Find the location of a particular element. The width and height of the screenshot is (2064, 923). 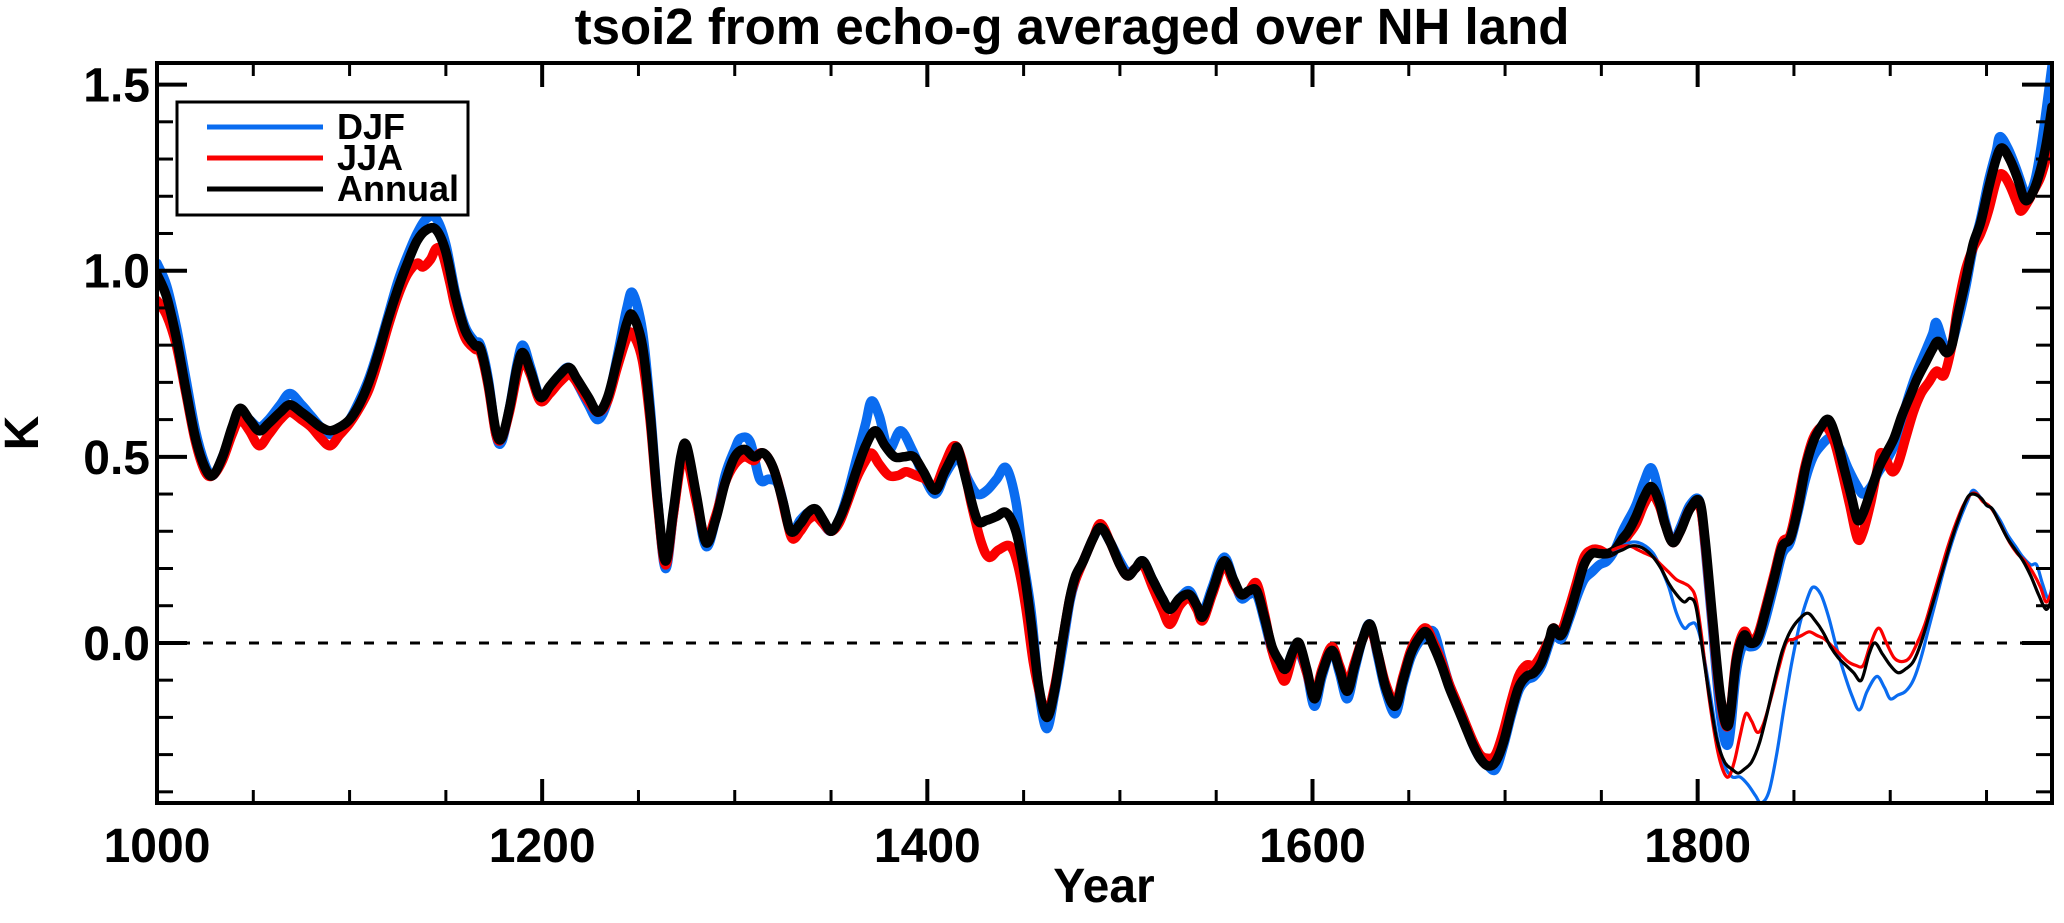

legend: DJF JJA Annual is located at coordinates (322, 158).